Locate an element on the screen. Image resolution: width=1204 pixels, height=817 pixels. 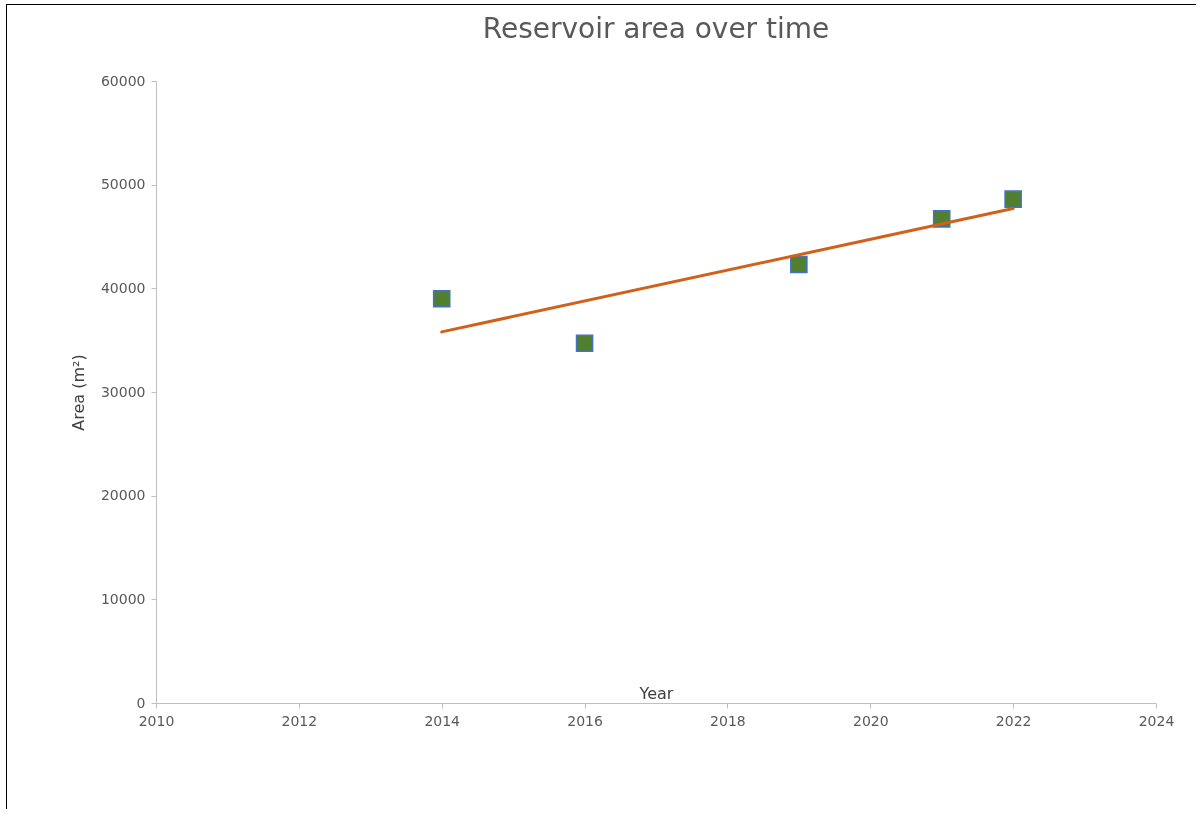
x-tick-label: 2014 is located at coordinates (442, 720).